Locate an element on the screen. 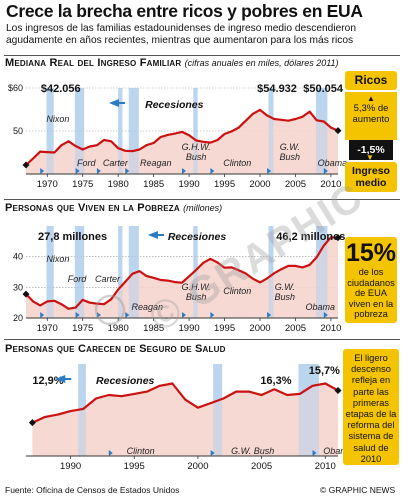 Image resolution: width=404 pixels, height=498 pixels. president-label: Clinton is located at coordinates (237, 291).